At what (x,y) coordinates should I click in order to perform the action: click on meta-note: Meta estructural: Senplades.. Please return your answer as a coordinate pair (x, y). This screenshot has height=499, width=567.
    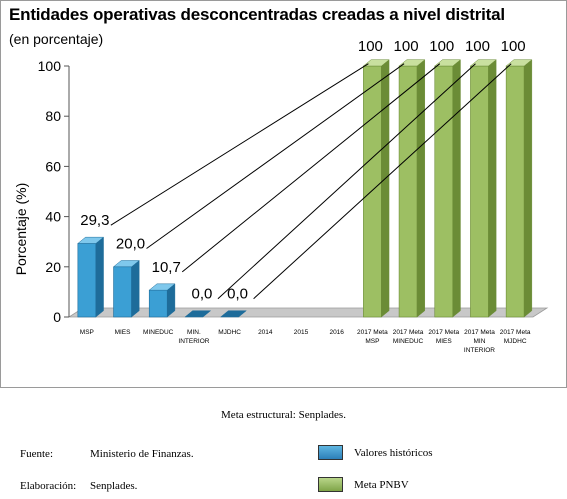
    Looking at the image, I should click on (283, 415).